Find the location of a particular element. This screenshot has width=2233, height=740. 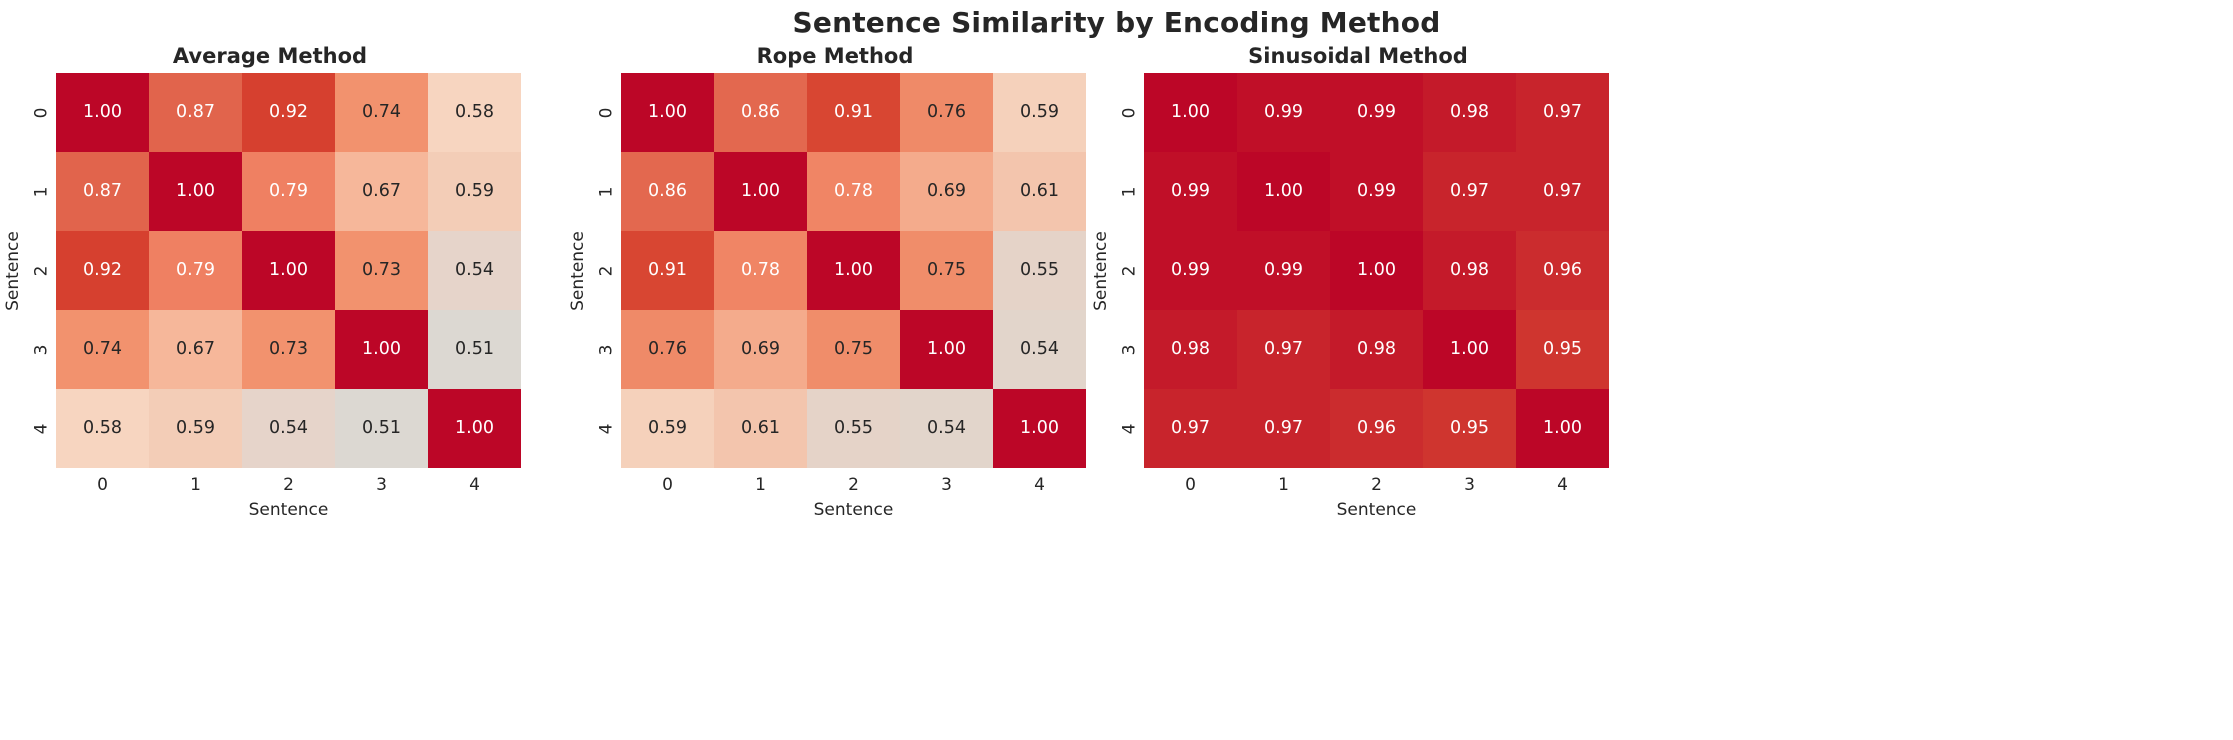

heatmap-cell: 0.75 is located at coordinates (853, 349).